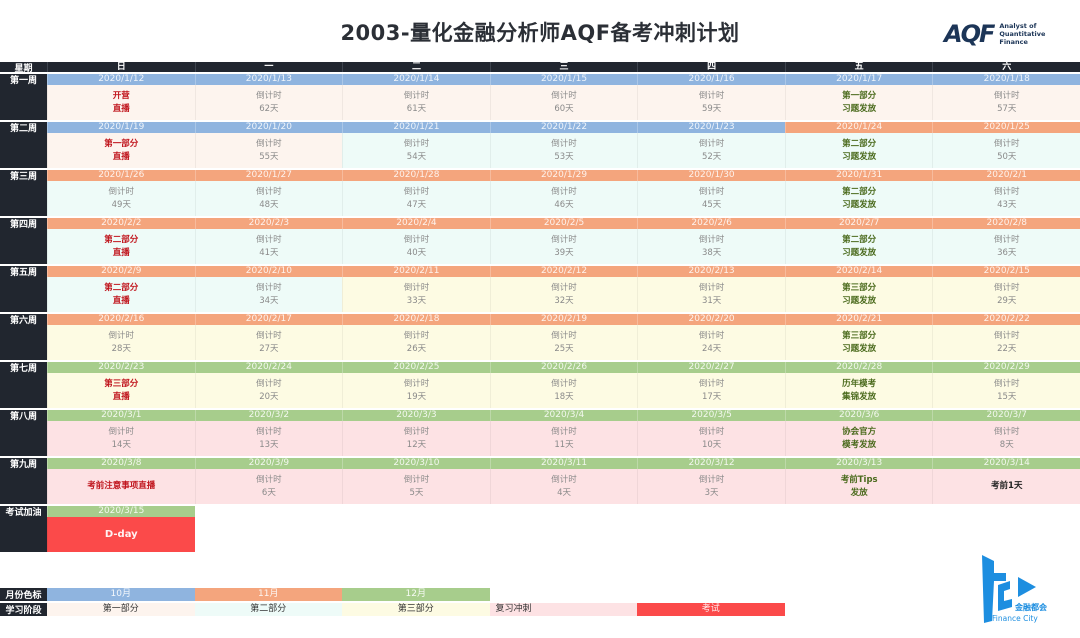 This screenshot has width=1080, height=638. Describe the element at coordinates (969, 34) in the screenshot. I see `aqf-logo-mark: AQF` at that location.